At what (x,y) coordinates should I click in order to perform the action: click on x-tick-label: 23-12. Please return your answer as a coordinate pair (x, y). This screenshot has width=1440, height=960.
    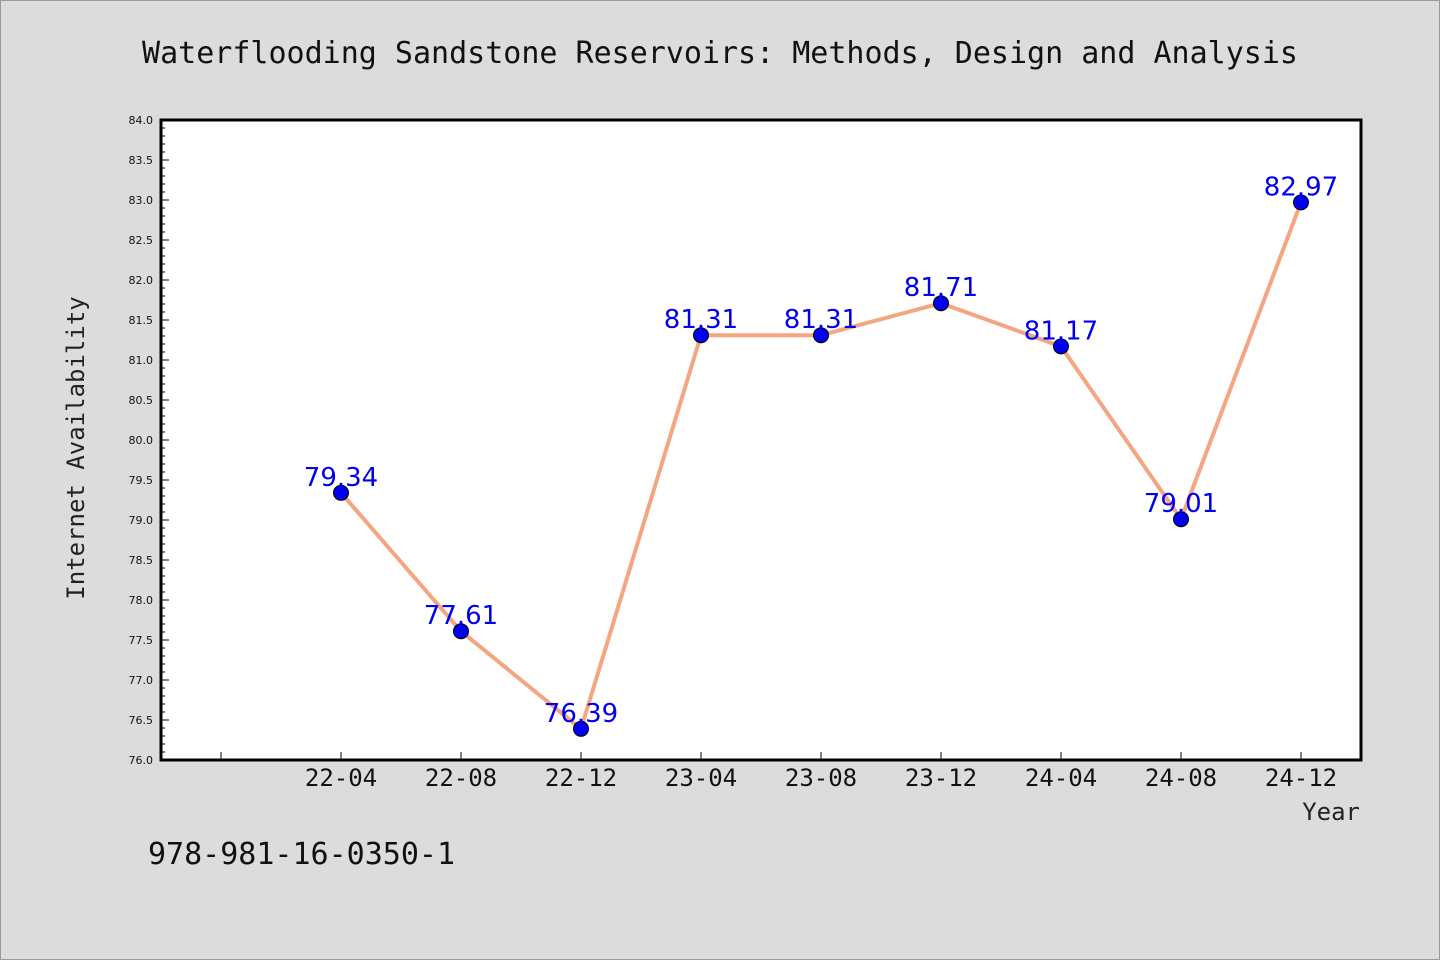
    Looking at the image, I should click on (941, 778).